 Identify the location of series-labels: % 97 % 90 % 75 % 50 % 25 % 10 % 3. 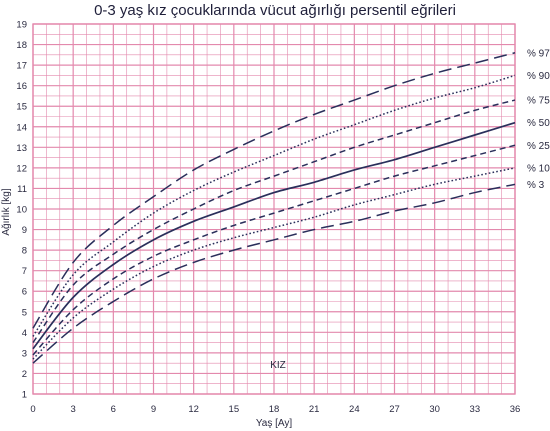
(538, 119).